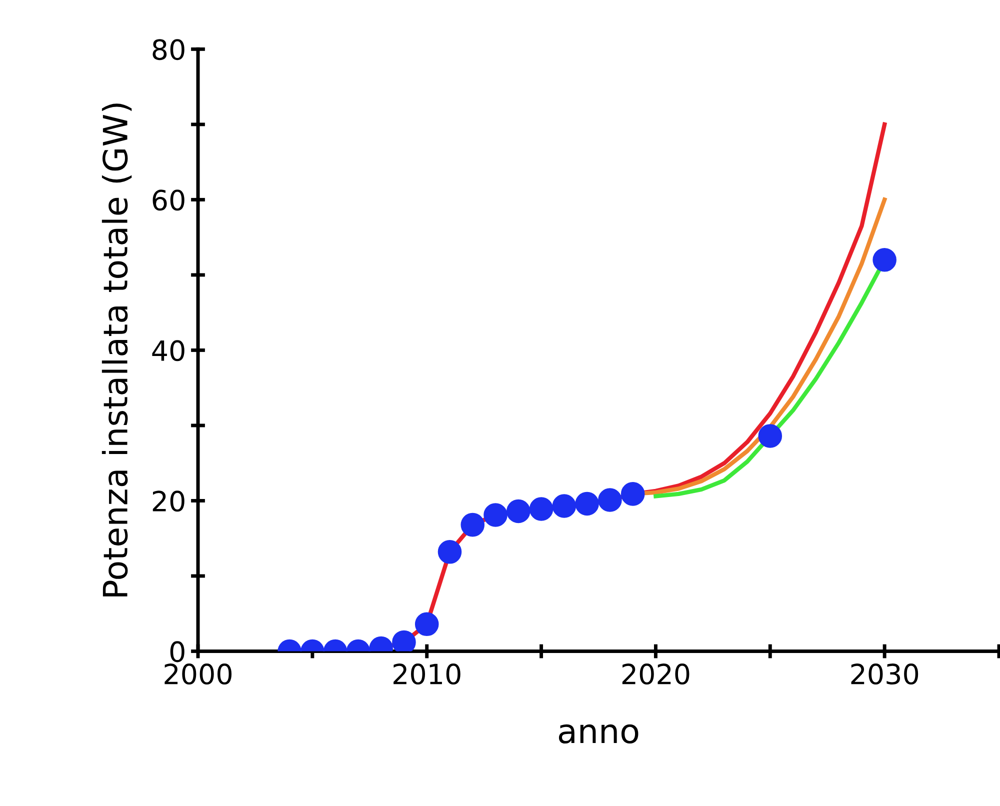 The height and width of the screenshot is (806, 1000). Describe the element at coordinates (168, 49) in the screenshot. I see `y-tick-label: 80` at that location.